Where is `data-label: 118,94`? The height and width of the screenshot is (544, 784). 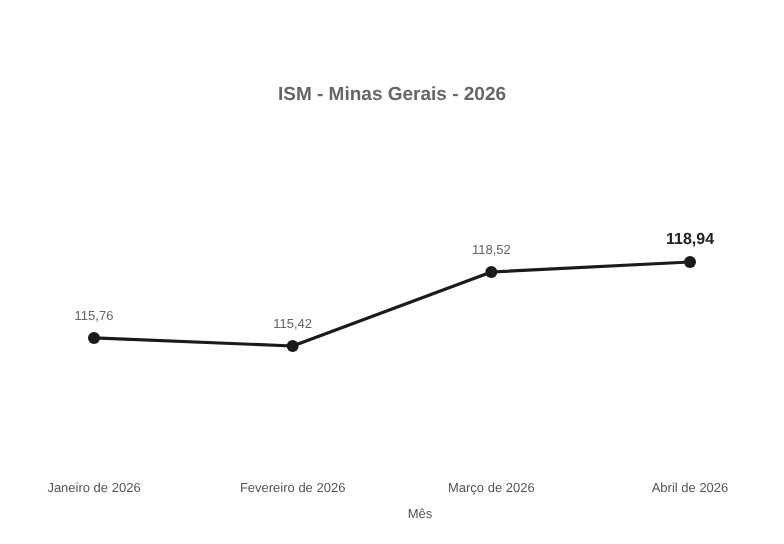 data-label: 118,94 is located at coordinates (690, 239).